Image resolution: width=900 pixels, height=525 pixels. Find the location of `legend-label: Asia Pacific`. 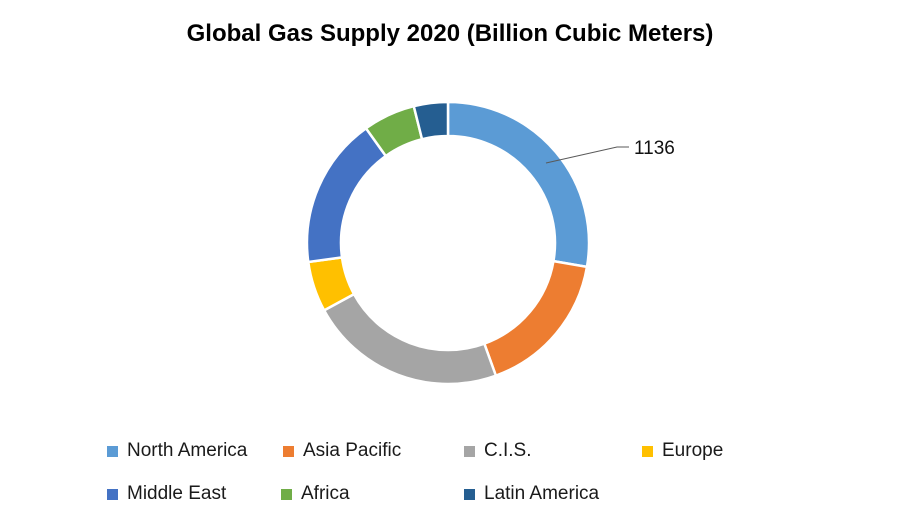

legend-label: Asia Pacific is located at coordinates (352, 450).